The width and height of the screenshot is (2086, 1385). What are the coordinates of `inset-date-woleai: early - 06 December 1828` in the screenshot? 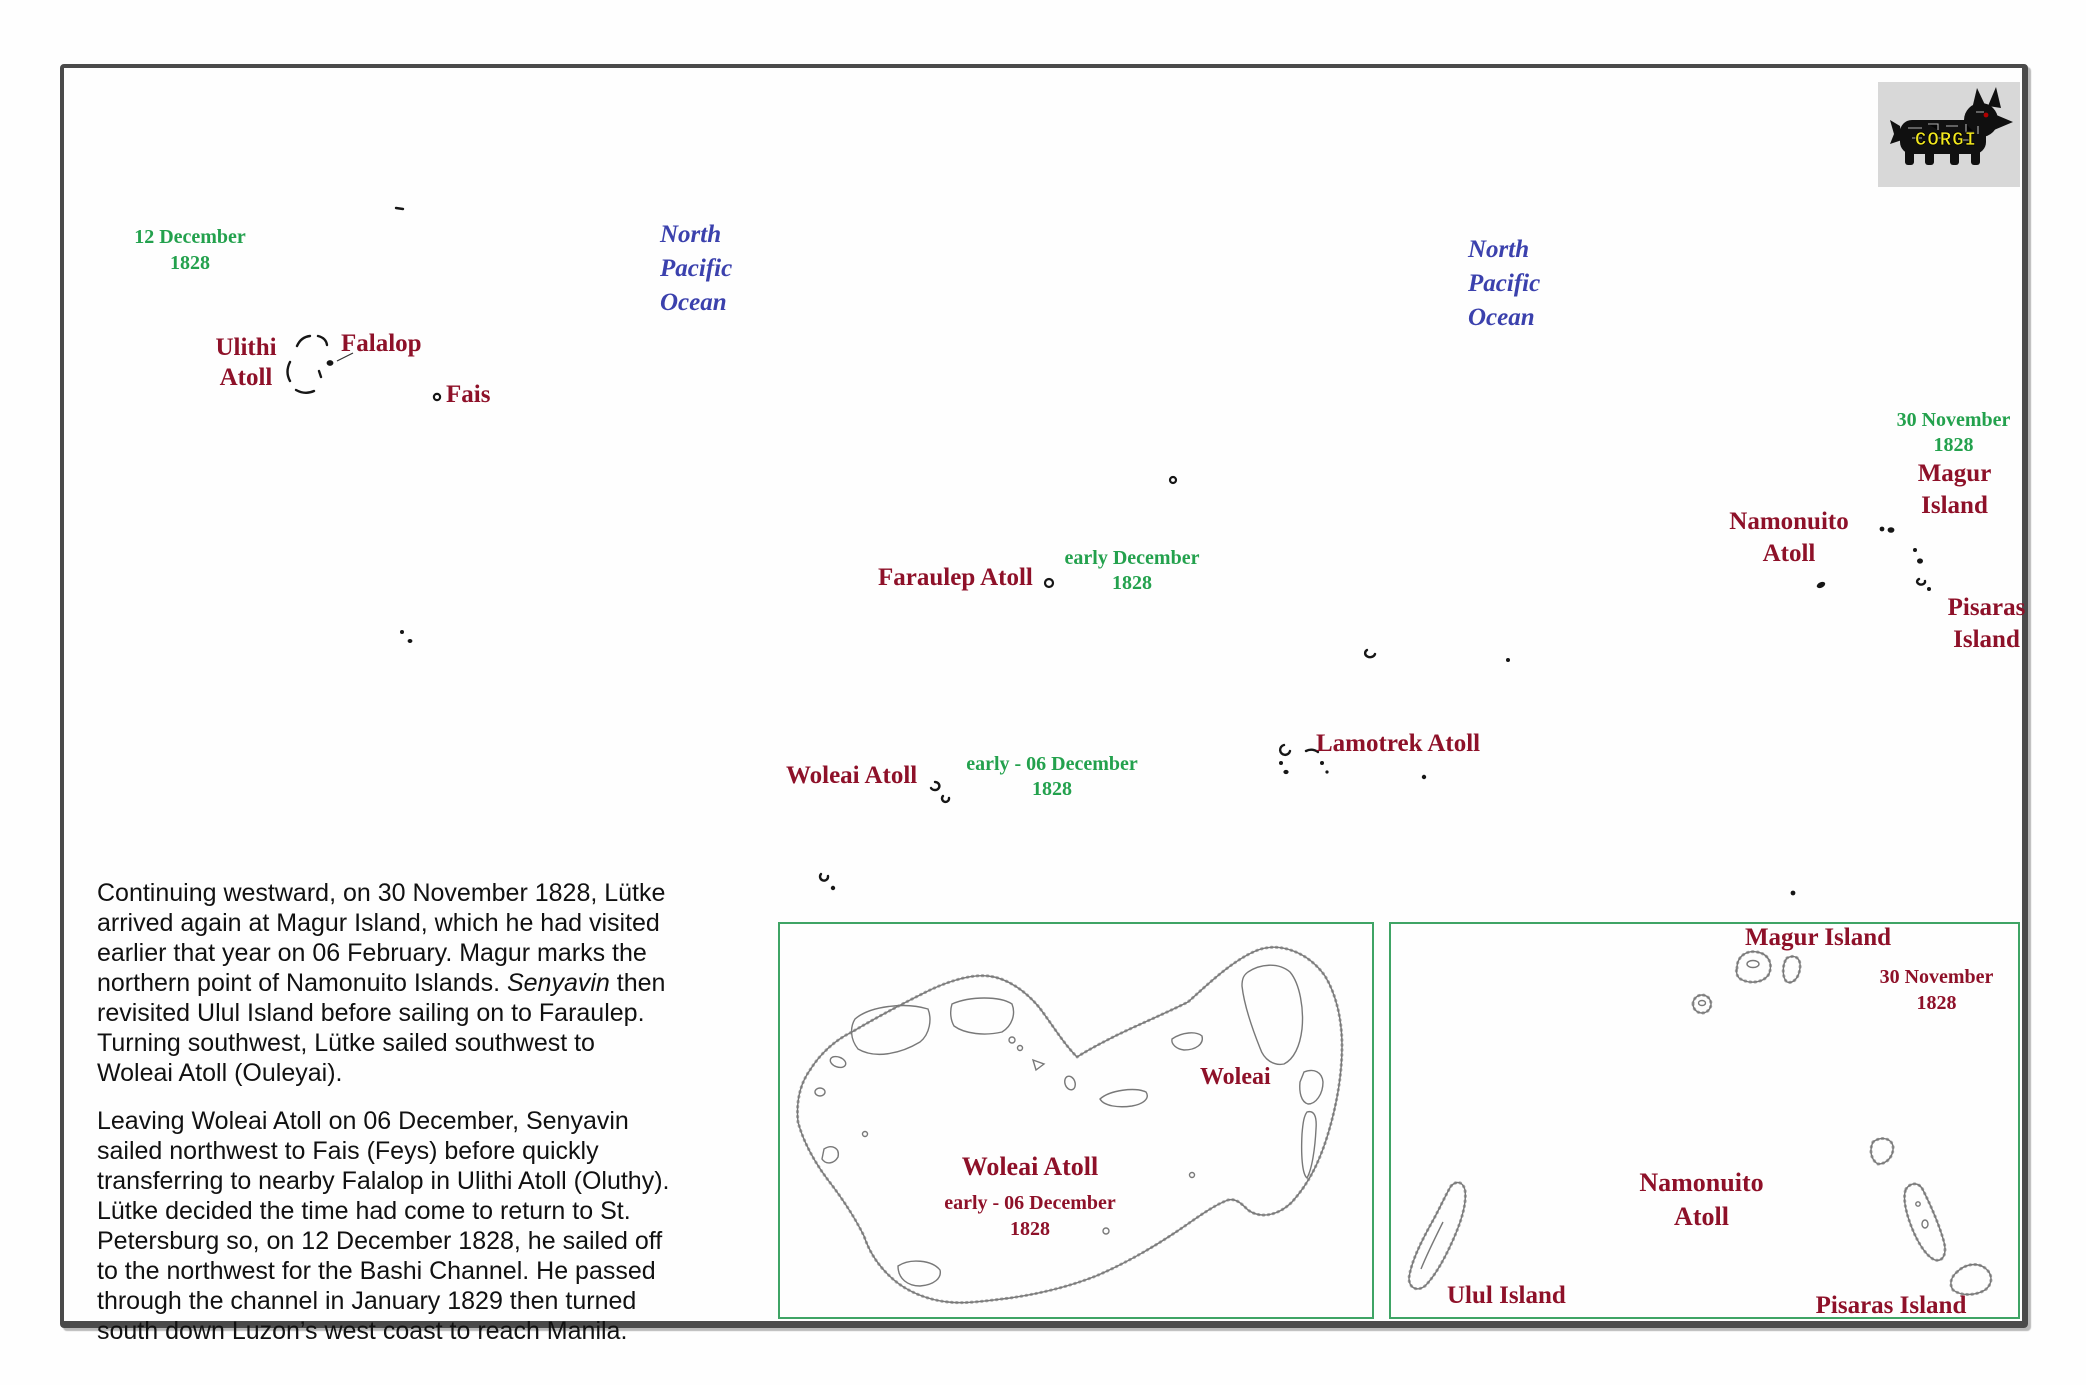 It's located at (1030, 1216).